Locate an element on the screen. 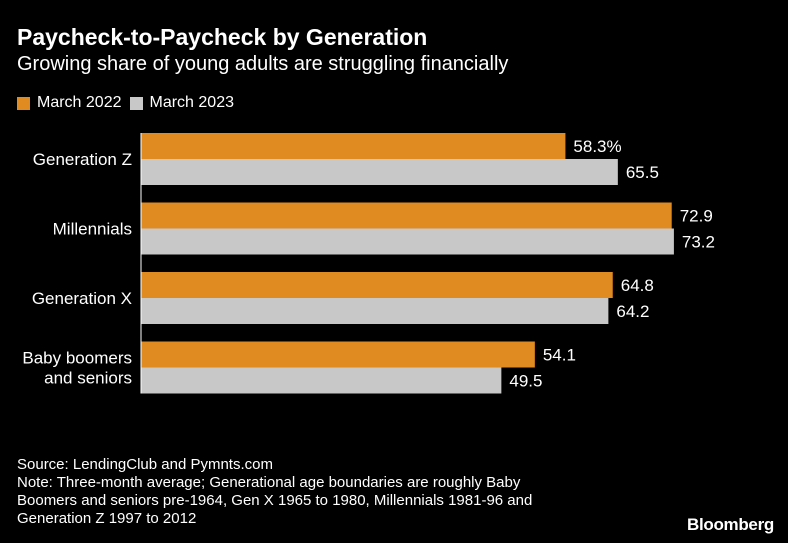 This screenshot has width=788, height=543. category-label-line: and seniors is located at coordinates (88, 378).